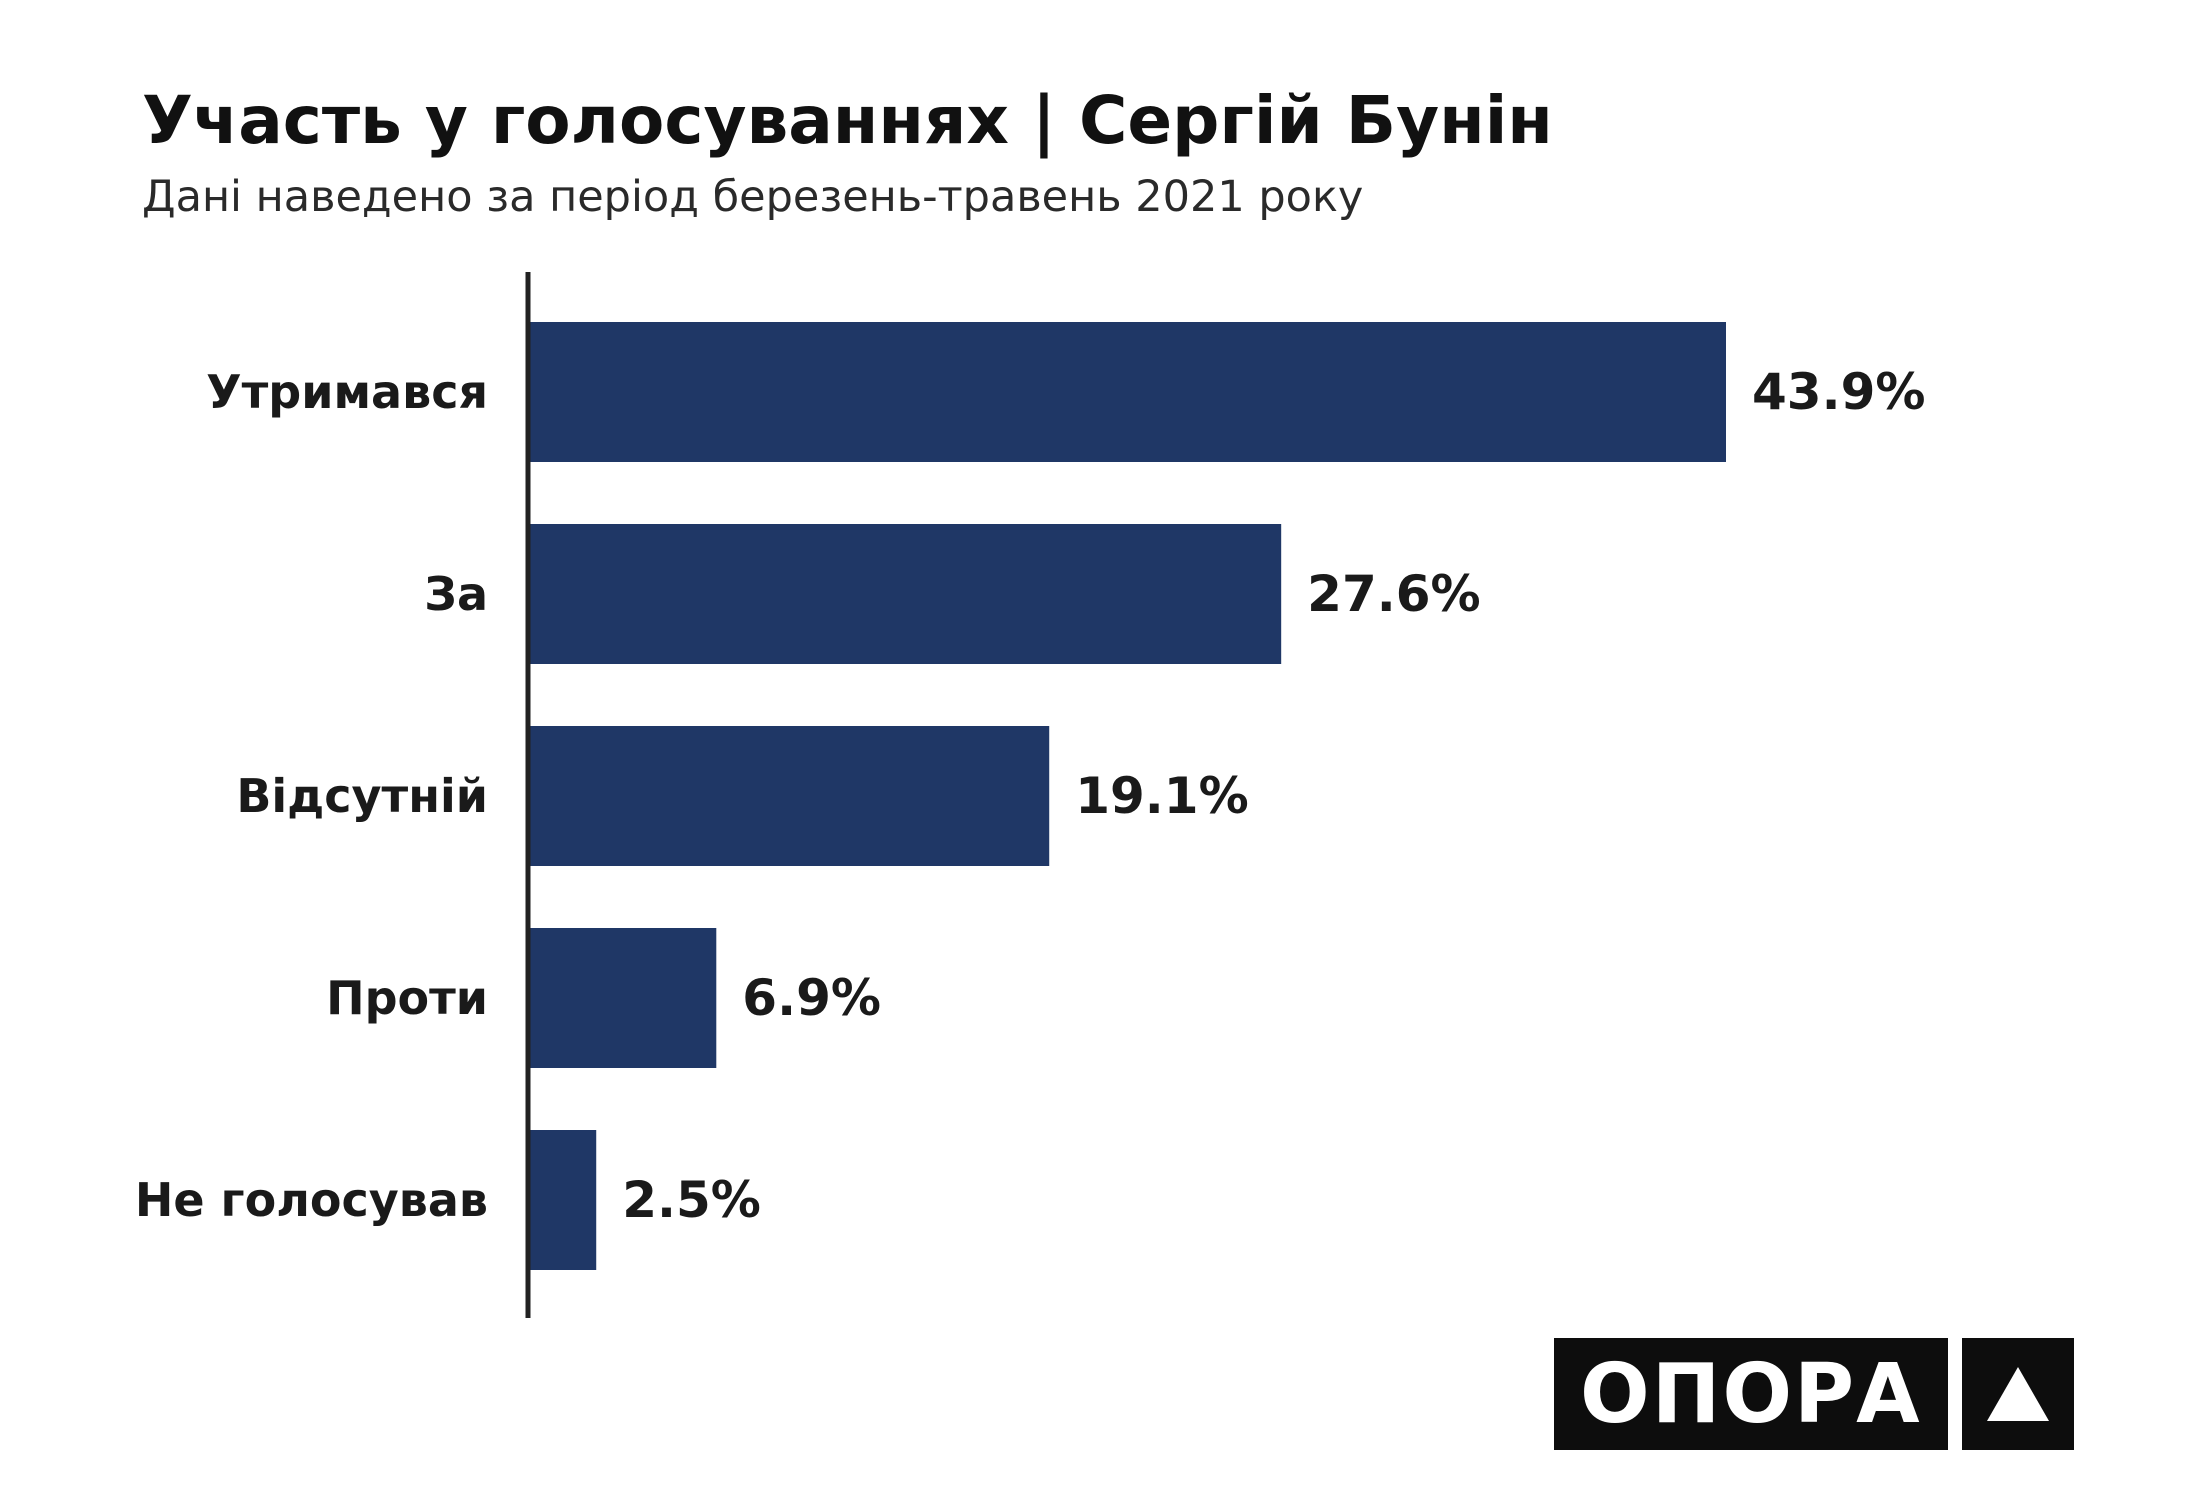 The height and width of the screenshot is (1500, 2200). What do you see at coordinates (2017, 1394) in the screenshot?
I see `triangle-icon` at bounding box center [2017, 1394].